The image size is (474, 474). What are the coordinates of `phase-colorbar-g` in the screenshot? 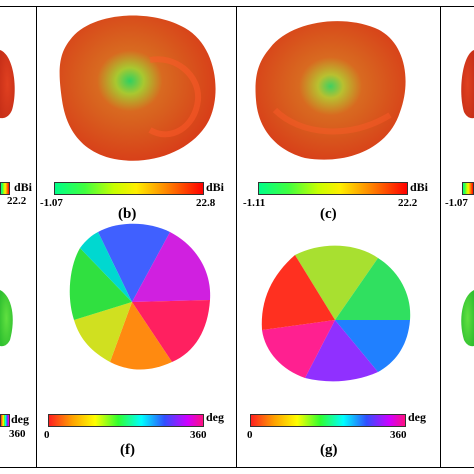 It's located at (328, 420).